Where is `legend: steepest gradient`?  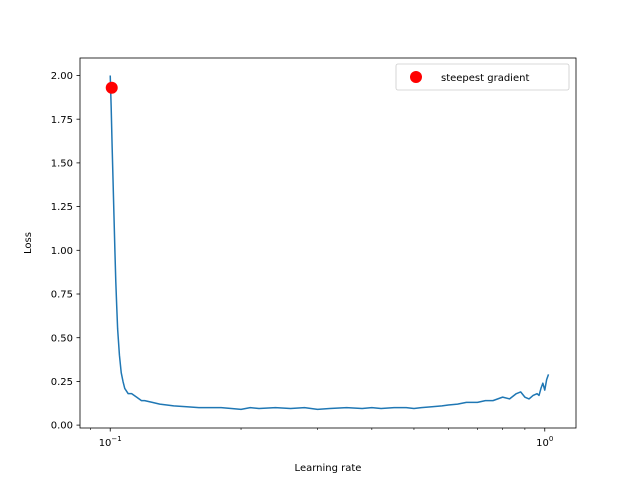
legend: steepest gradient is located at coordinates (482, 77).